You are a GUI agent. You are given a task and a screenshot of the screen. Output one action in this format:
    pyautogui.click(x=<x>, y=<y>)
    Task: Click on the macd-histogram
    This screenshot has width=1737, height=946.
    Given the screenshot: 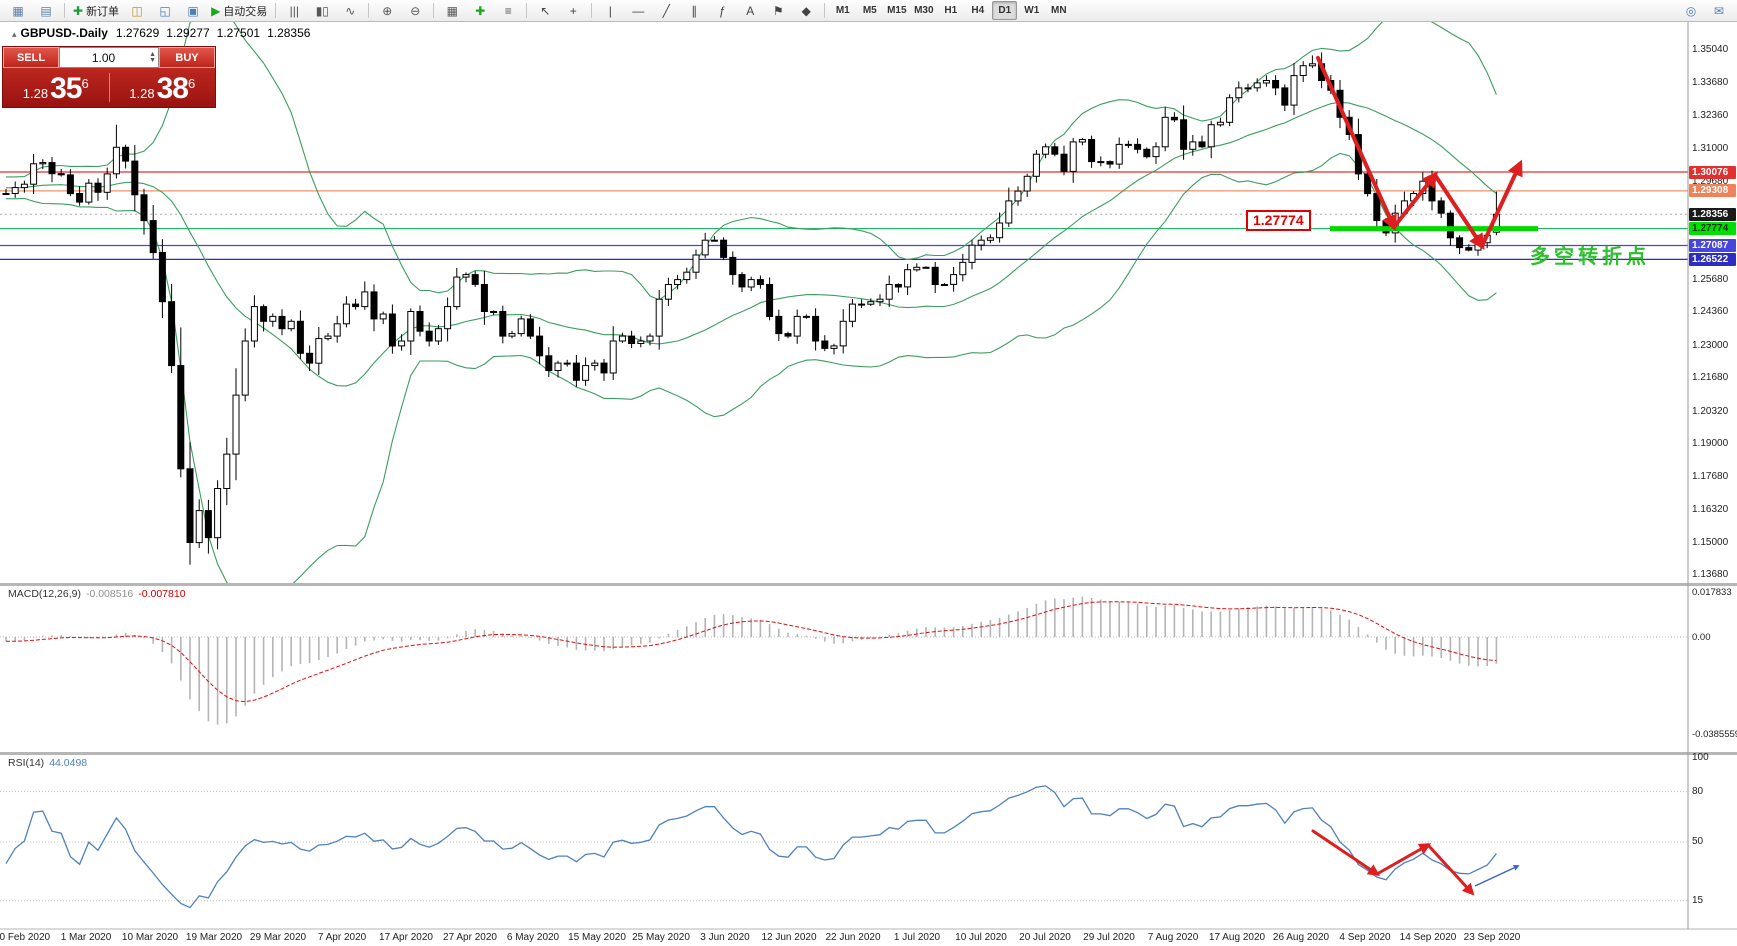 What is the action you would take?
    pyautogui.click(x=751, y=660)
    